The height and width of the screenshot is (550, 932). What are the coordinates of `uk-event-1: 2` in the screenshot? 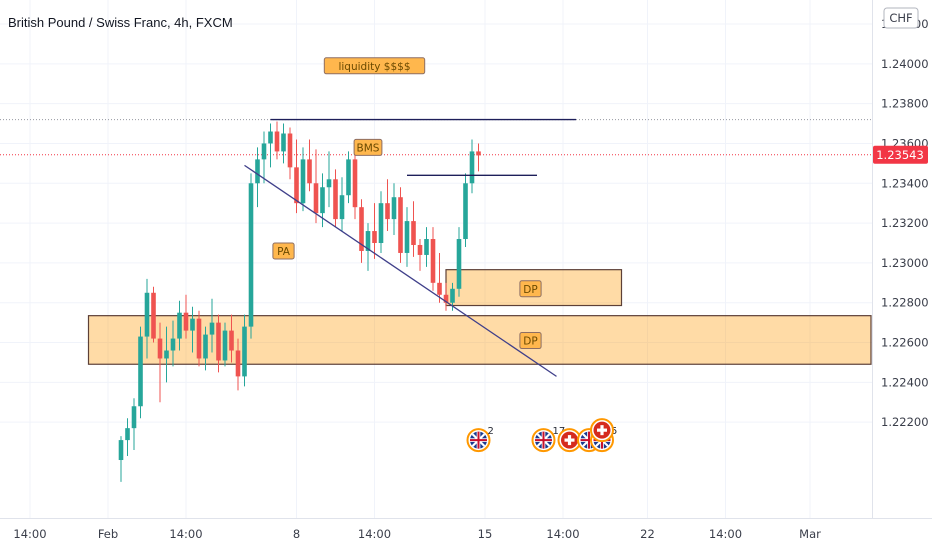 It's located at (480, 439).